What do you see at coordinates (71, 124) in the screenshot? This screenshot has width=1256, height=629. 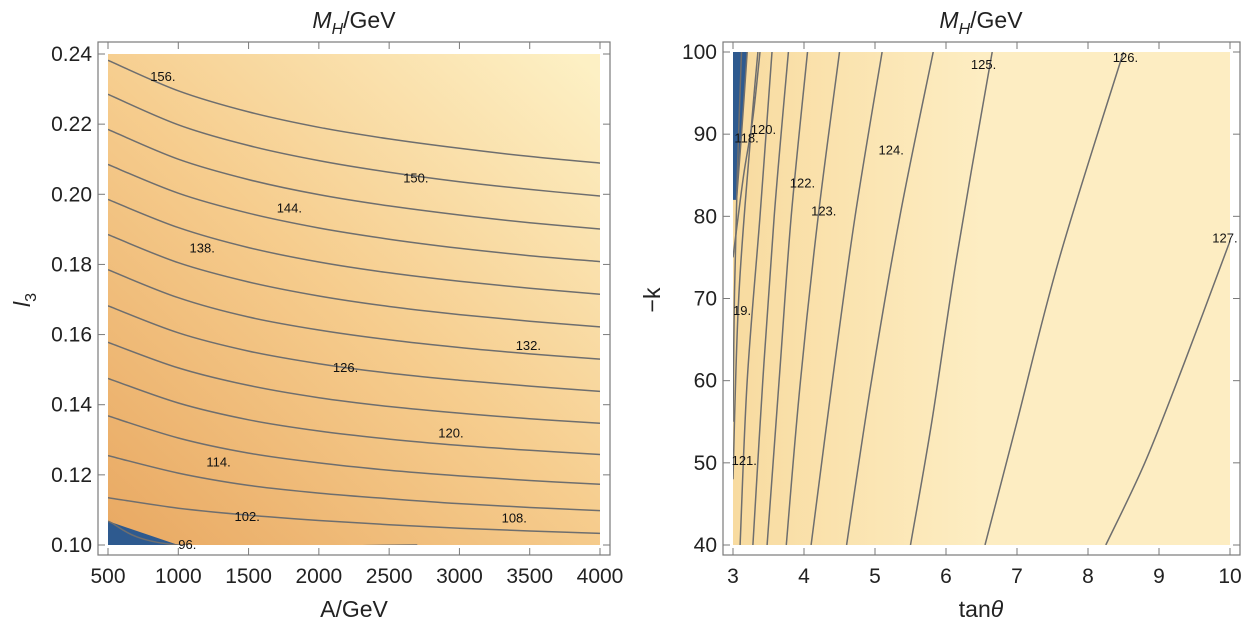 I see `left-ytick-label: 0.22` at bounding box center [71, 124].